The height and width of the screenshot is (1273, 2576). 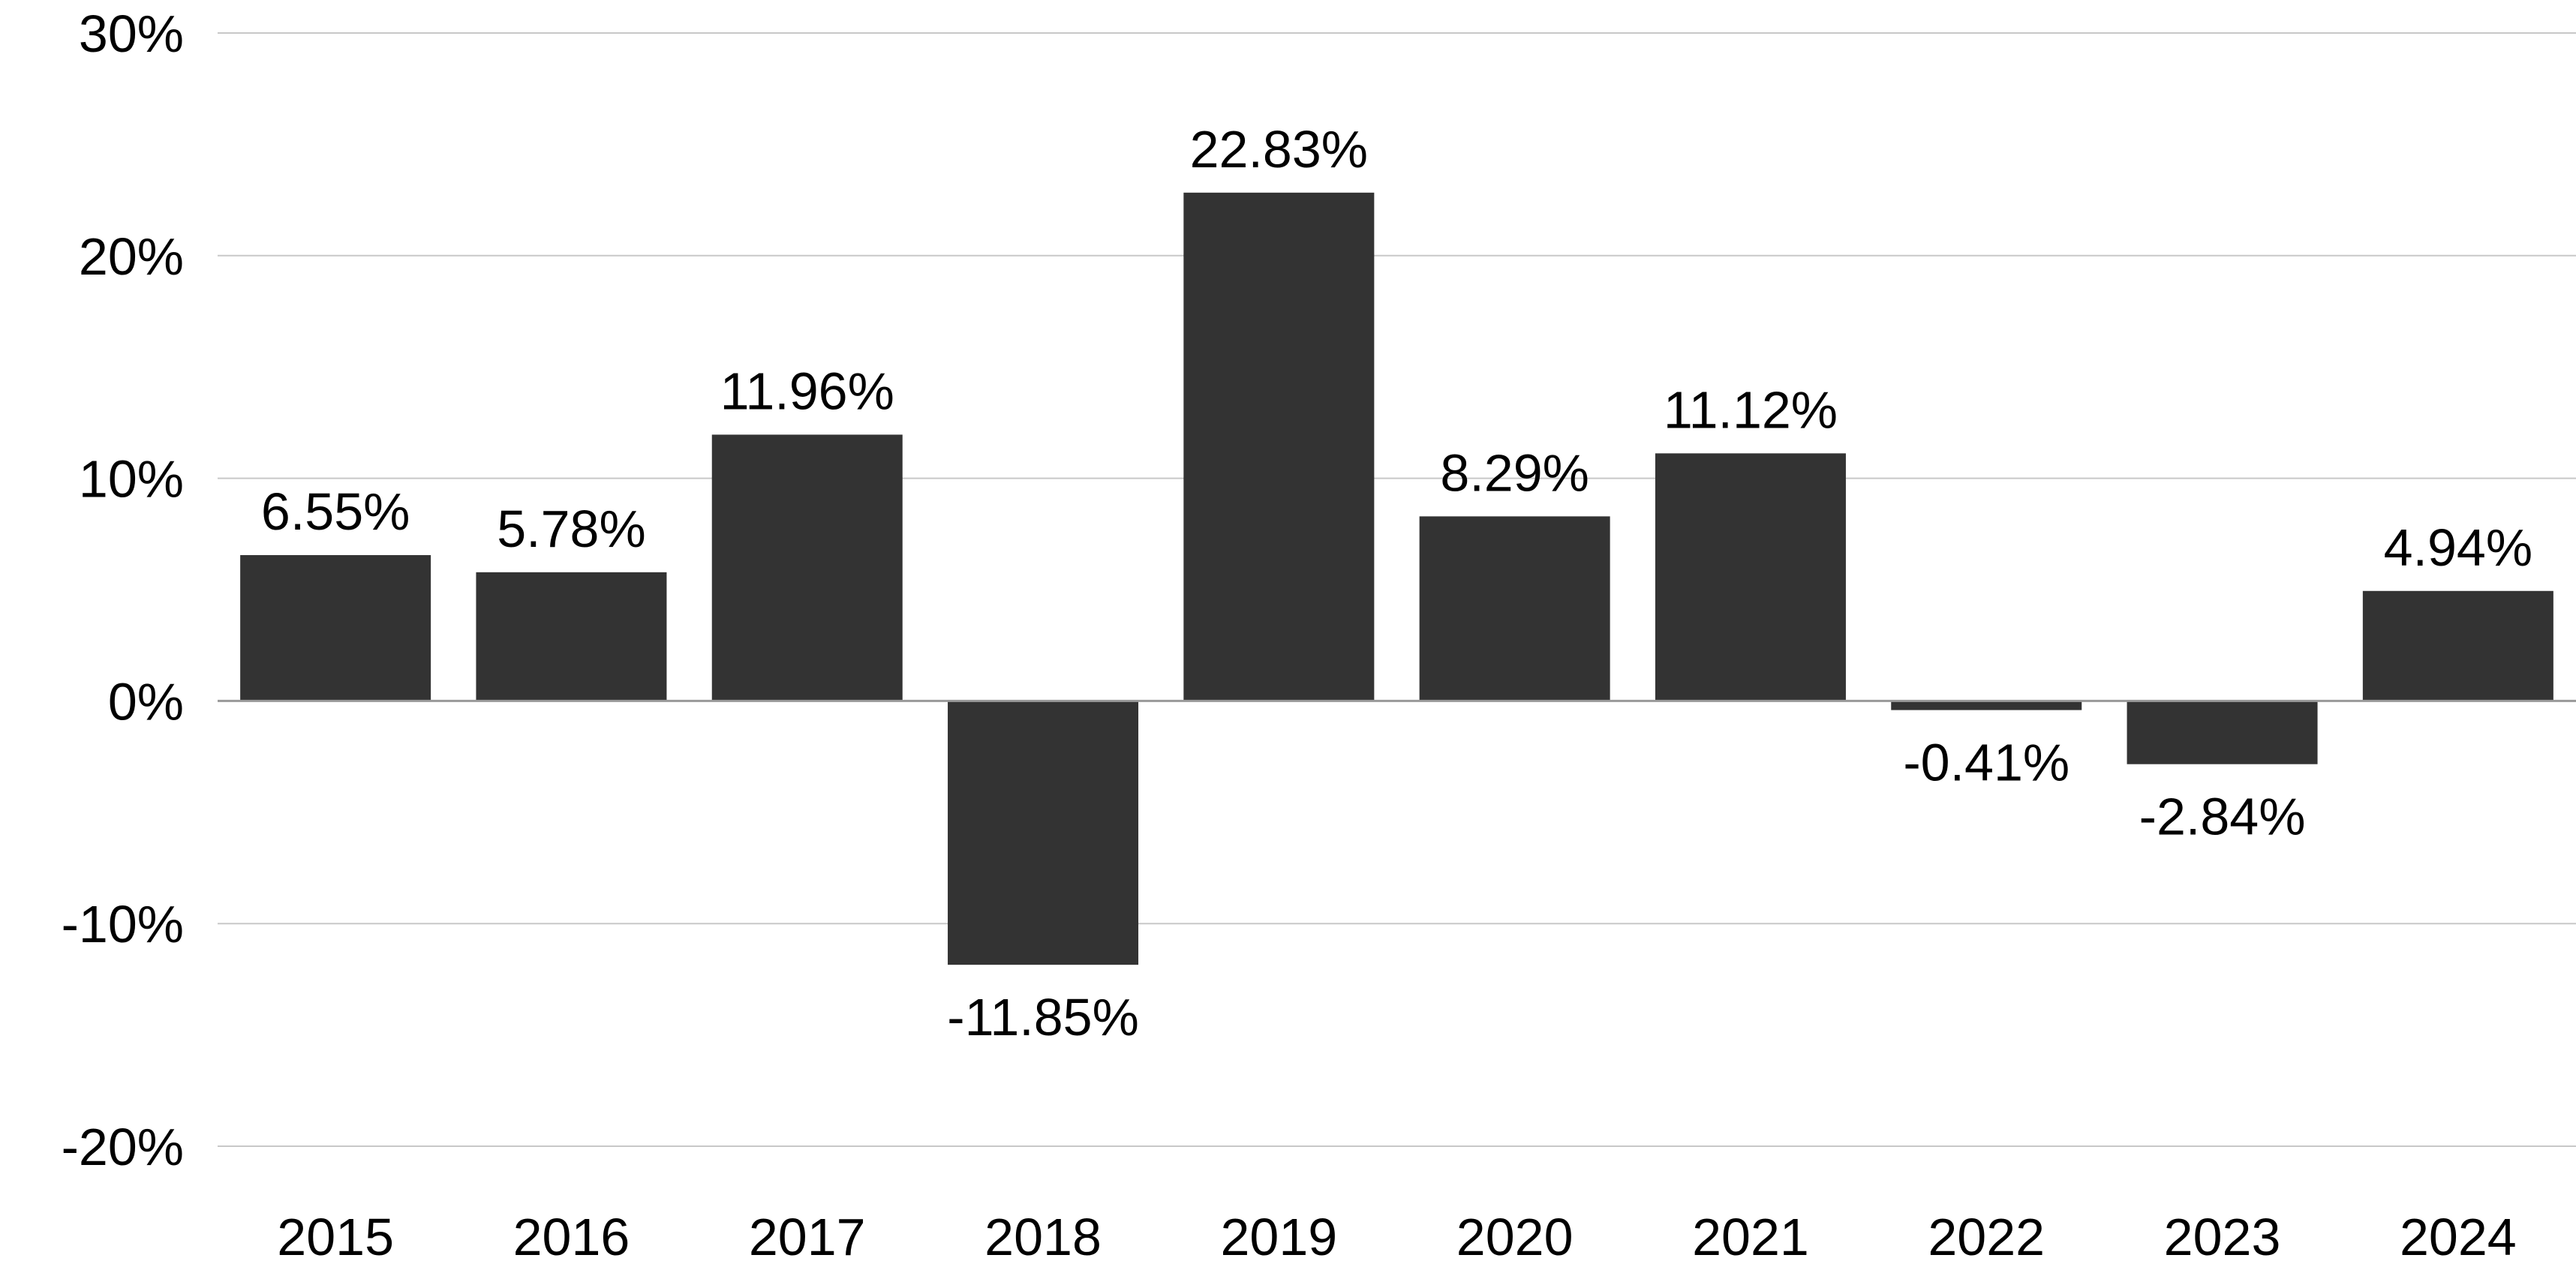 What do you see at coordinates (335, 512) in the screenshot?
I see `data-label-2015: 6.55%` at bounding box center [335, 512].